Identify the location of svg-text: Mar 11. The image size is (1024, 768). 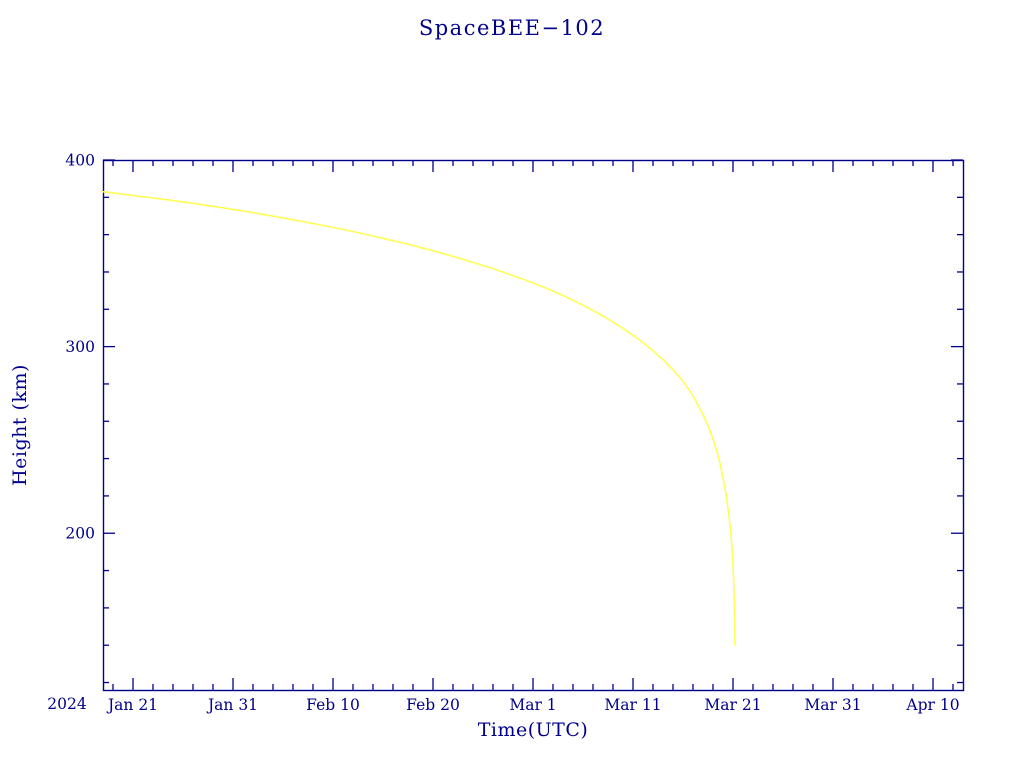
(632, 705).